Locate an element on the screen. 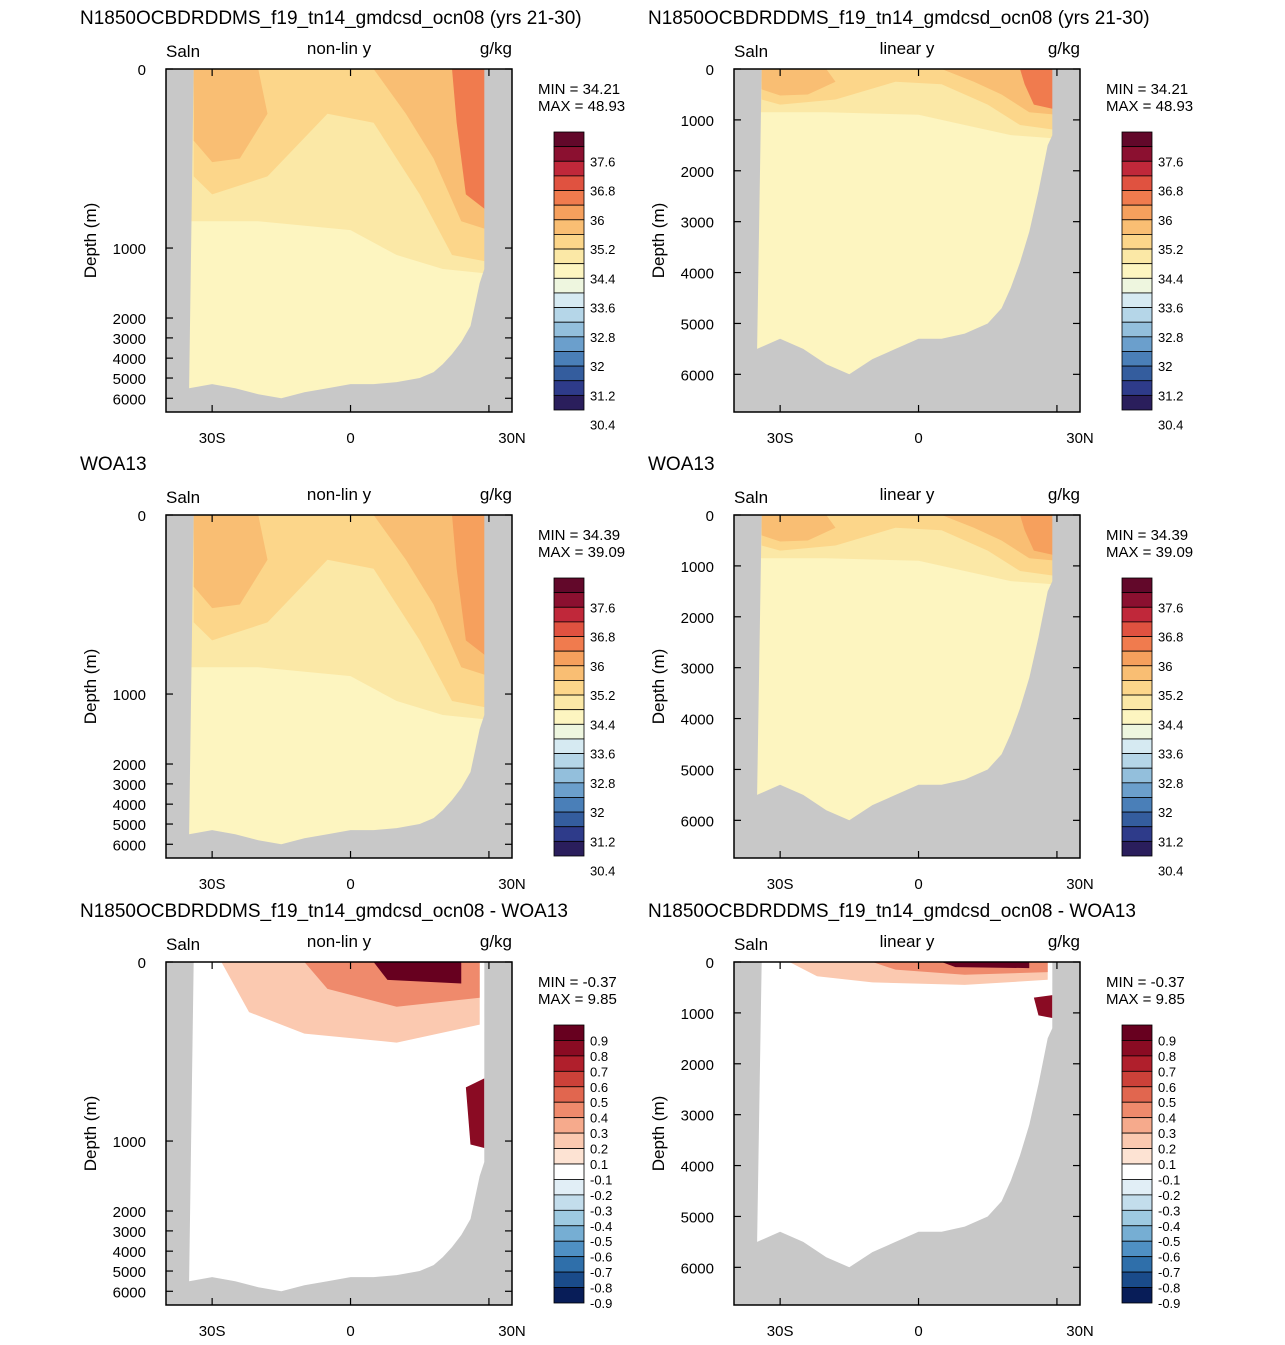  colorbar-tick-label: 0.5 is located at coordinates (1167, 1102).